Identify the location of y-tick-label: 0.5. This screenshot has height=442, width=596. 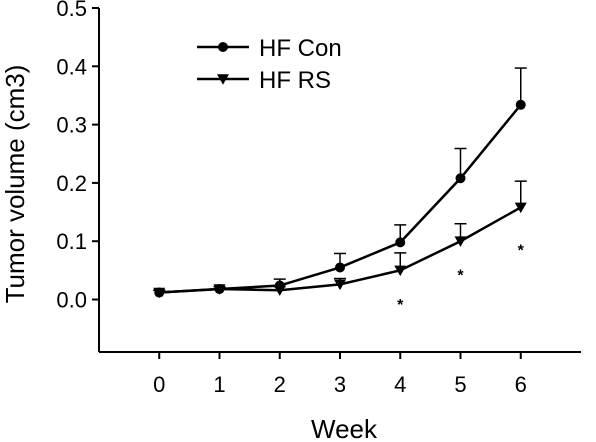
(71, 10).